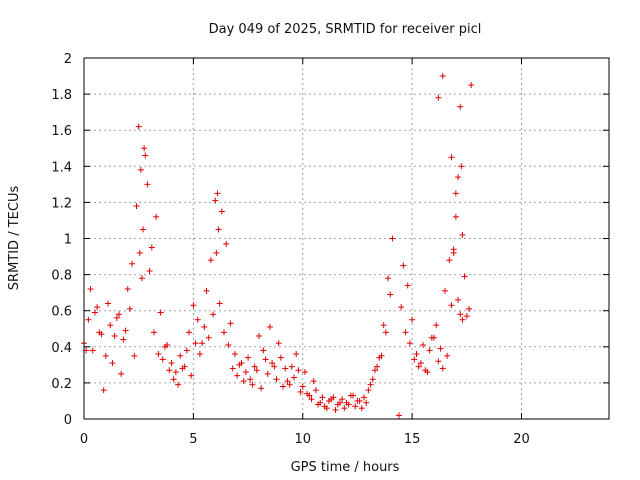 This screenshot has width=640, height=480. I want to click on y-tick-label: 0.4, so click(61, 348).